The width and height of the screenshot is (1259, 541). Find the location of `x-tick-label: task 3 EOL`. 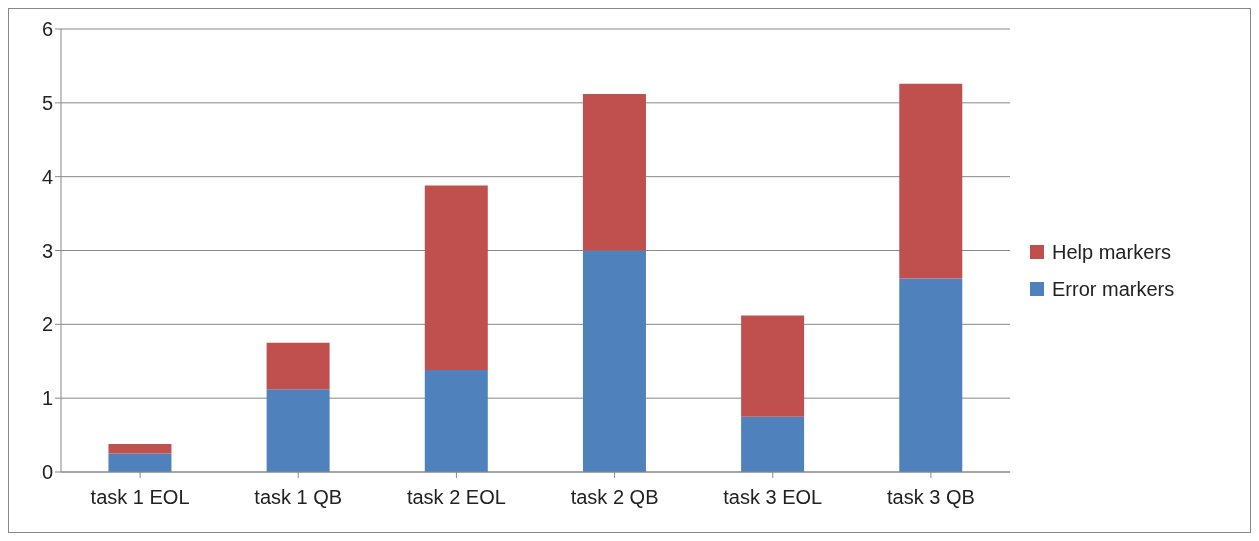

x-tick-label: task 3 EOL is located at coordinates (773, 497).